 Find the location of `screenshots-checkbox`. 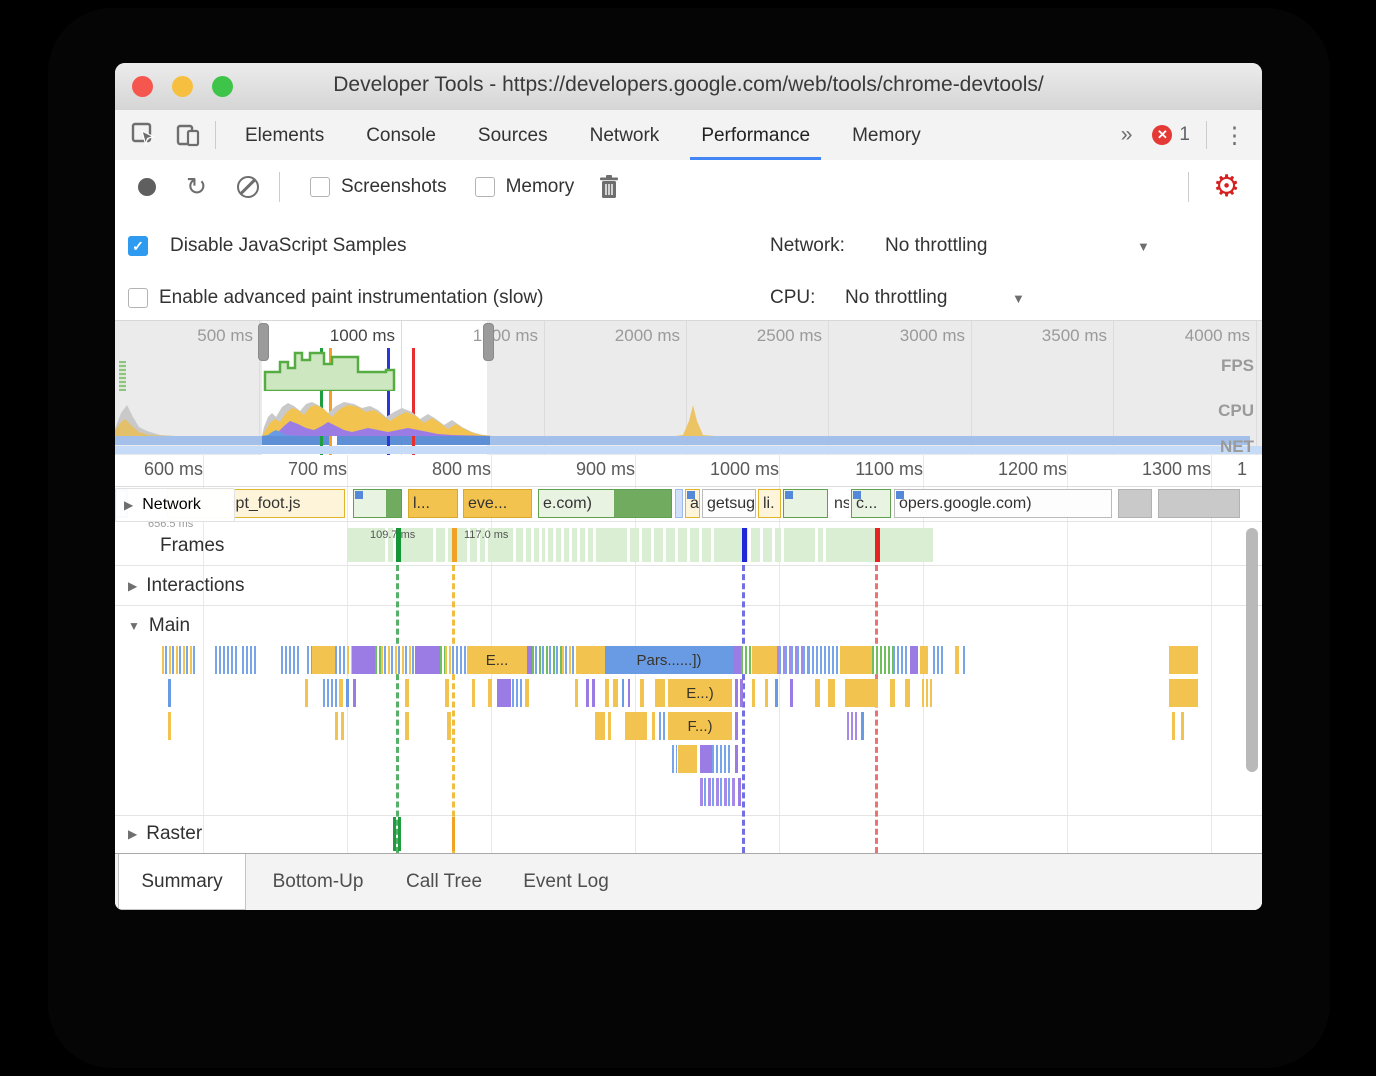

screenshots-checkbox is located at coordinates (319, 186).